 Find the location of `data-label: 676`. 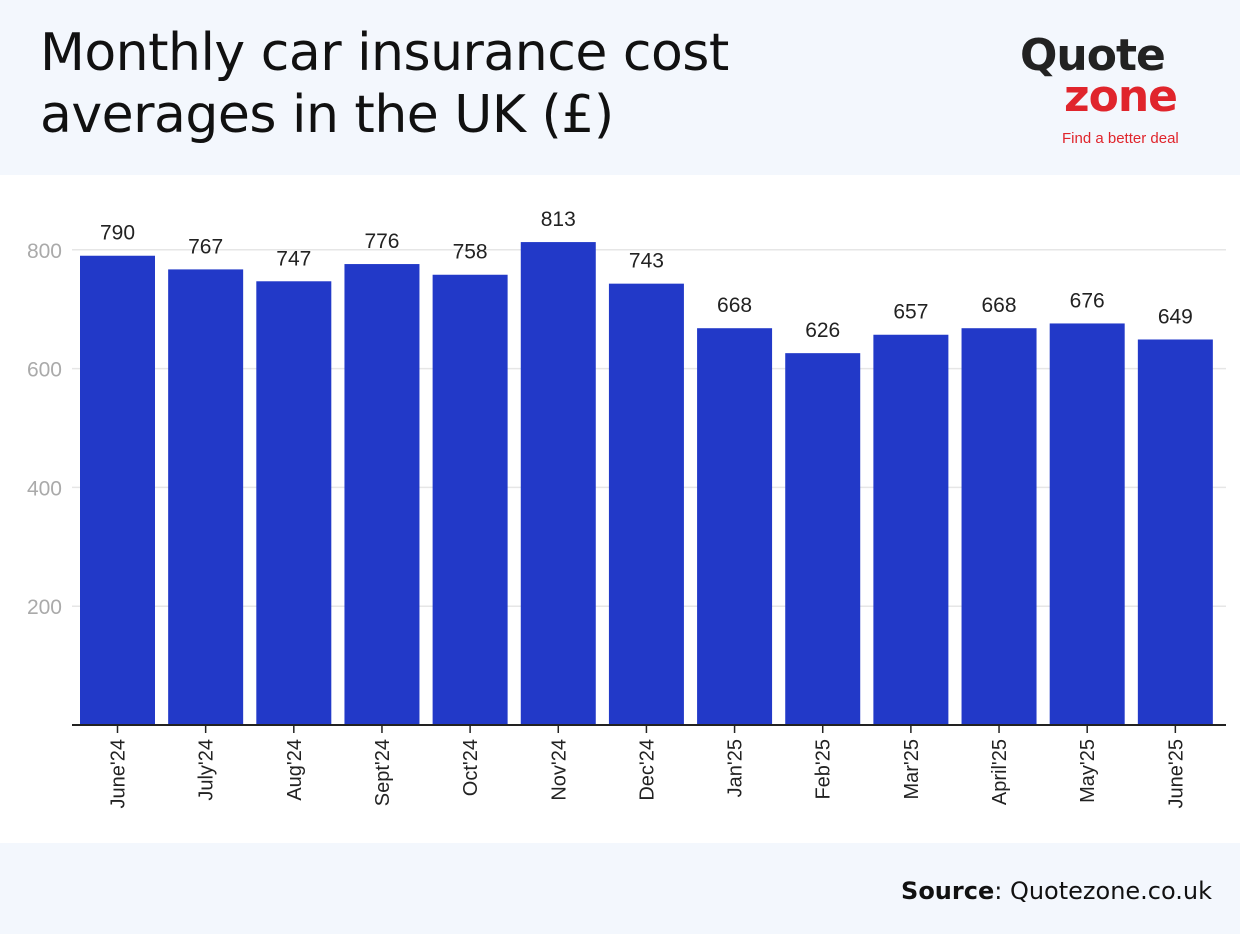

data-label: 676 is located at coordinates (1087, 300).